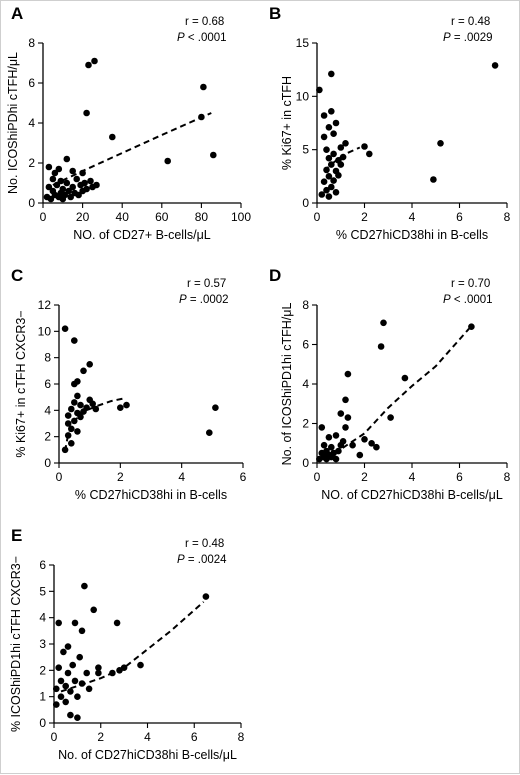 This screenshot has width=520, height=775. Describe the element at coordinates (470, 284) in the screenshot. I see `stat-r: r = 0.70` at that location.